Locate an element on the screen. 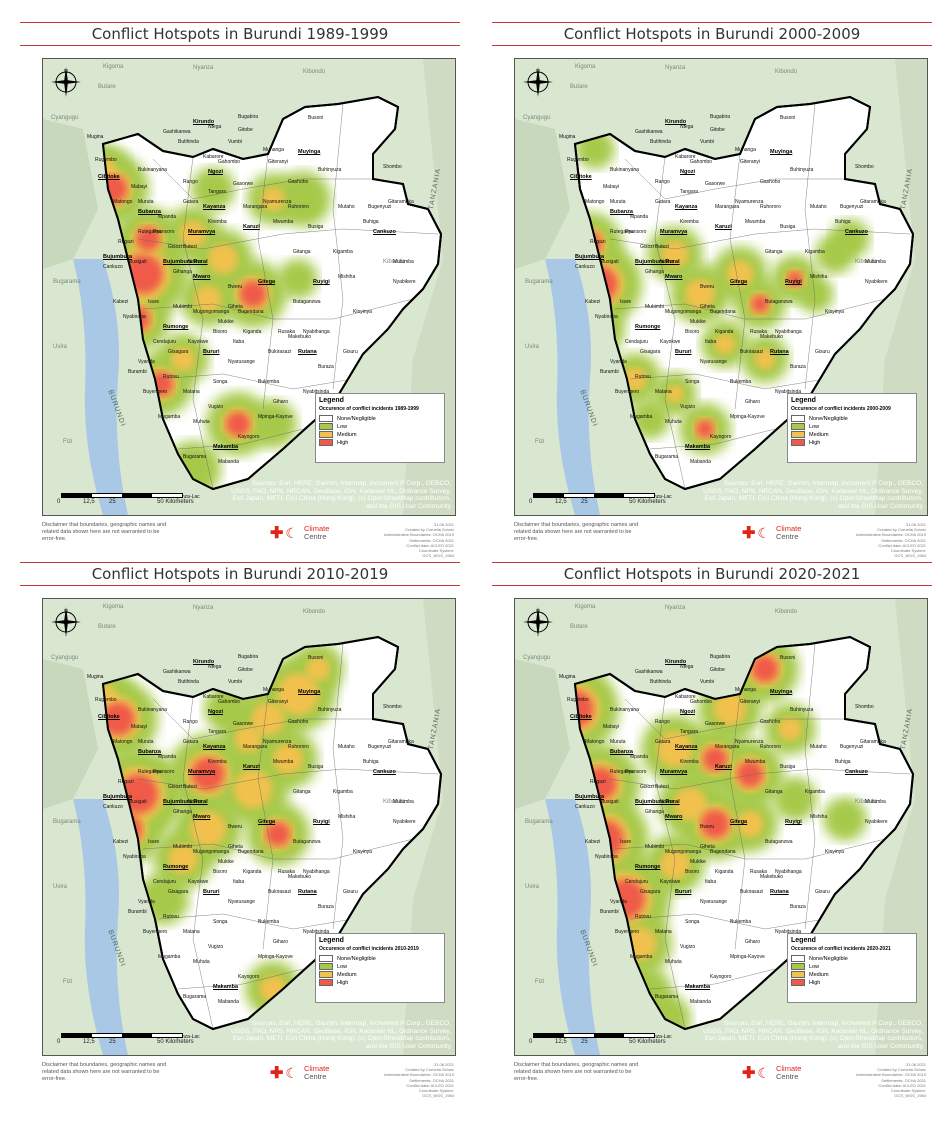  commune-label: Busiga is located at coordinates (788, 227).